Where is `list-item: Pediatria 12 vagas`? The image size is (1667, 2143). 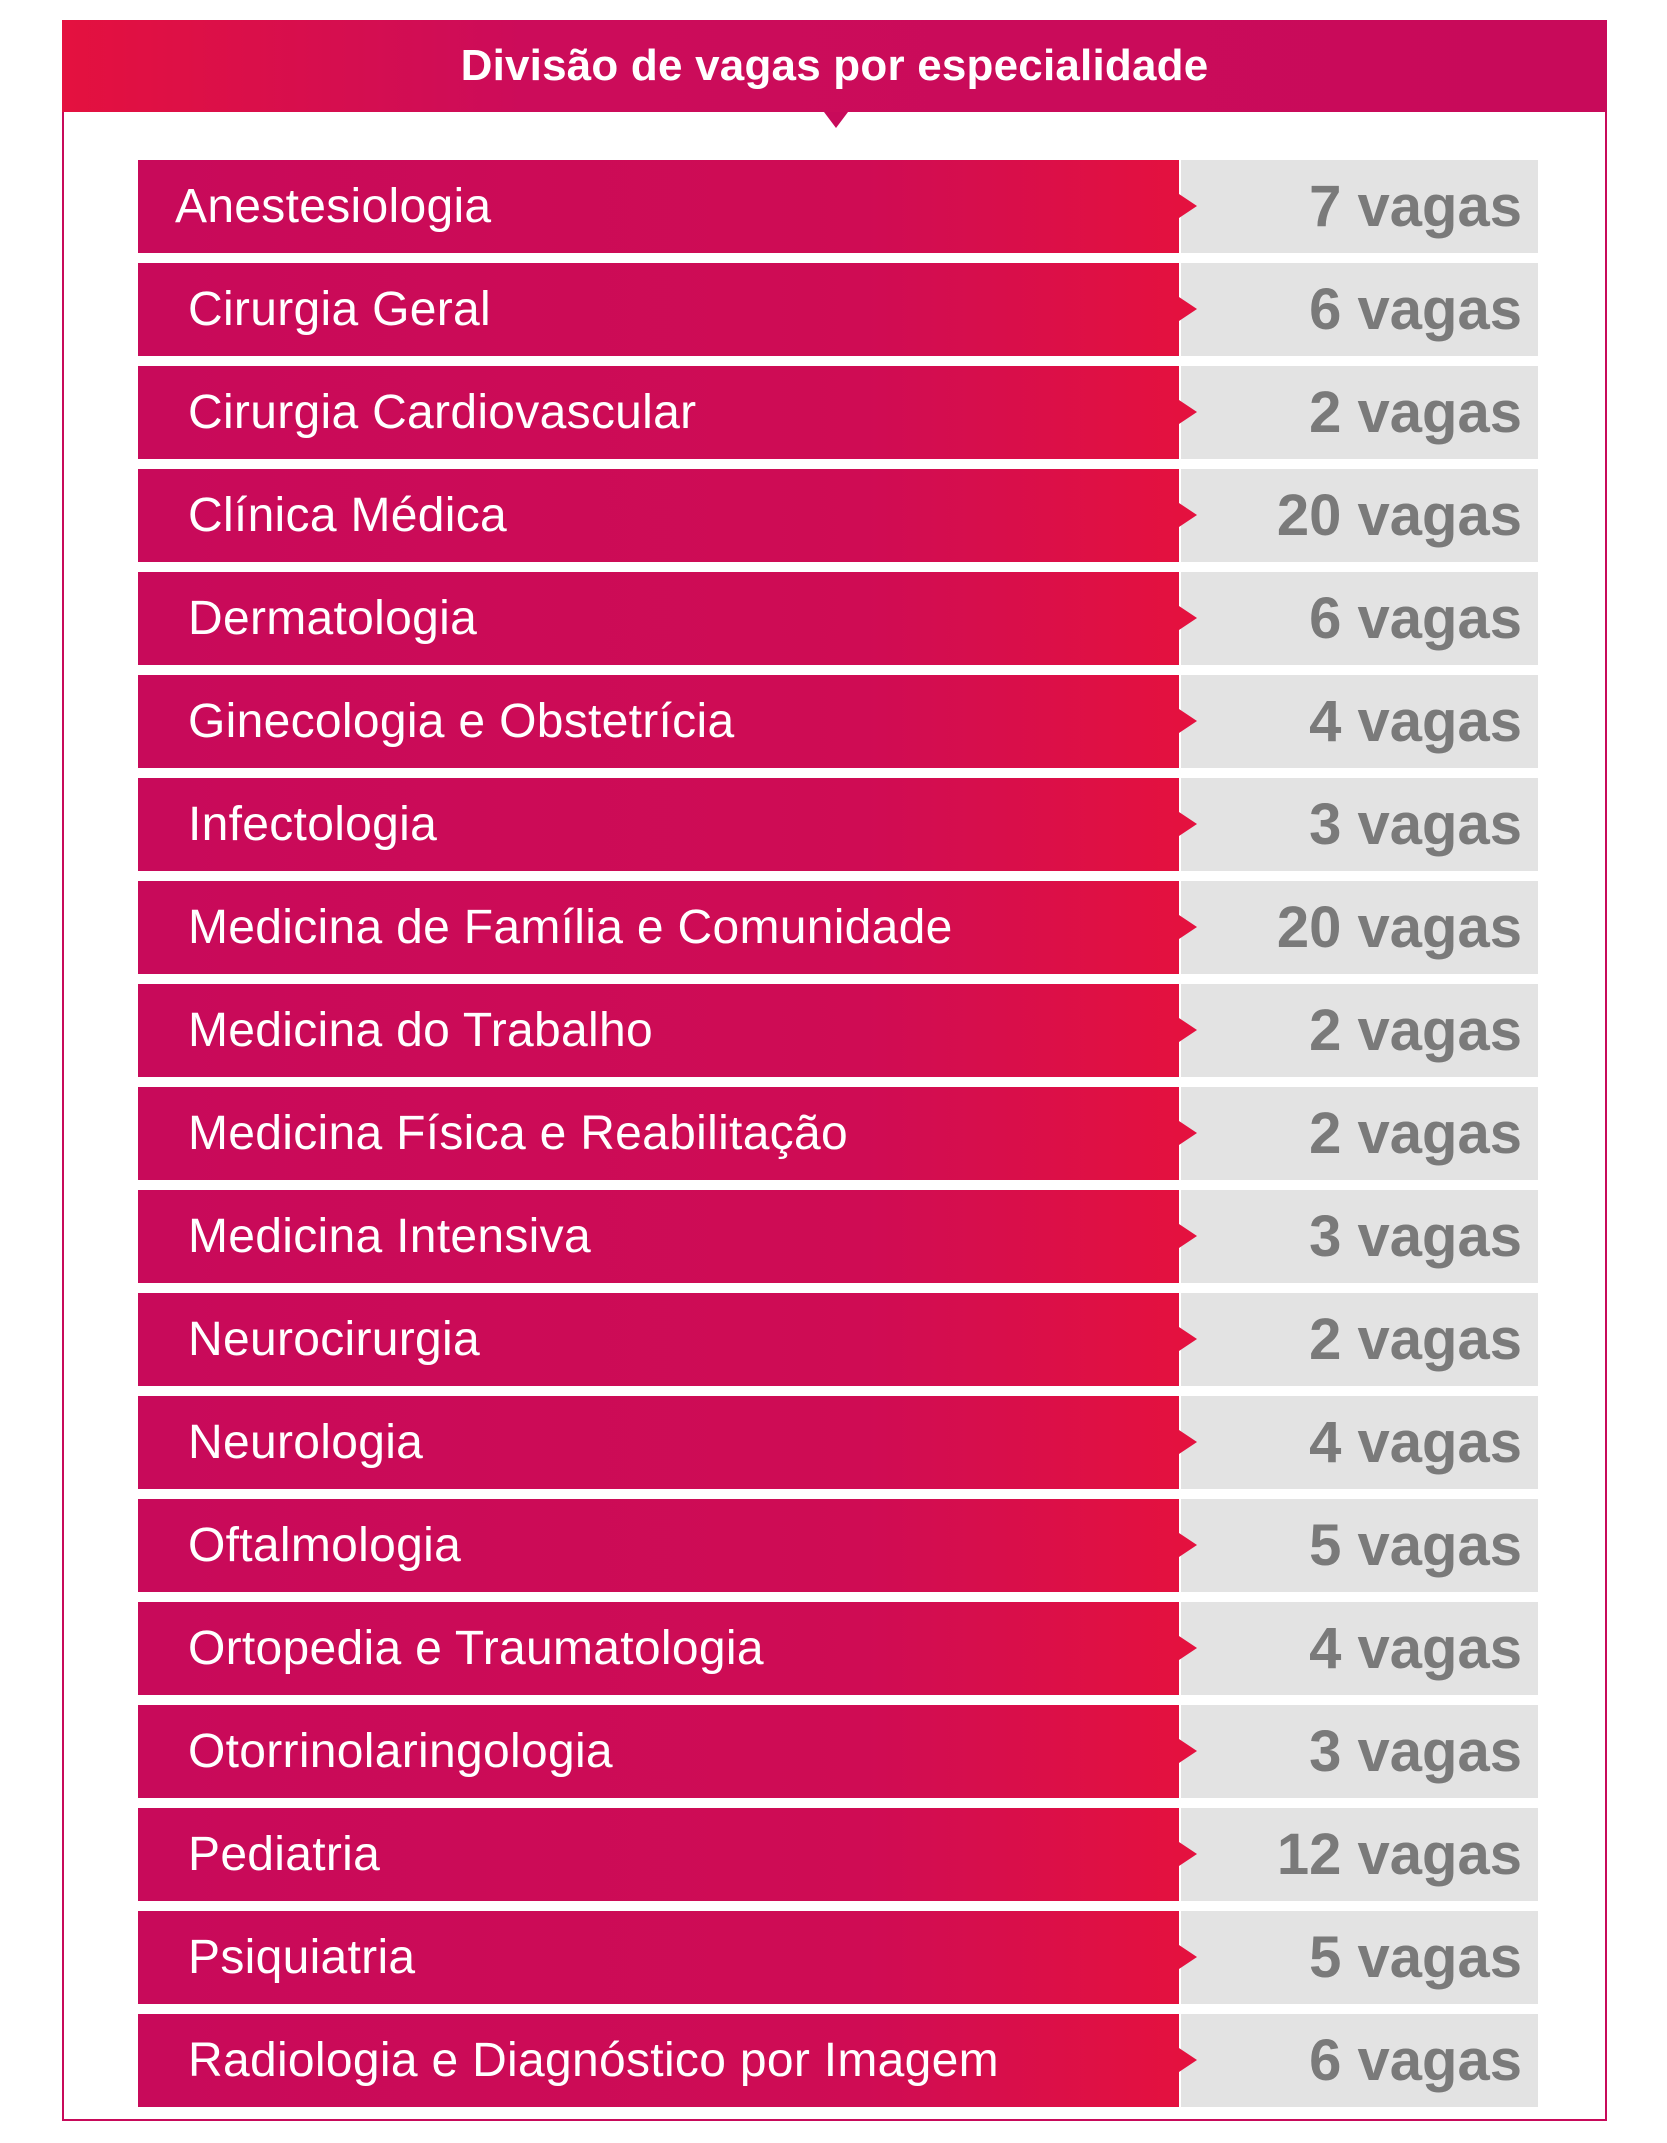 list-item: Pediatria 12 vagas is located at coordinates (838, 1854).